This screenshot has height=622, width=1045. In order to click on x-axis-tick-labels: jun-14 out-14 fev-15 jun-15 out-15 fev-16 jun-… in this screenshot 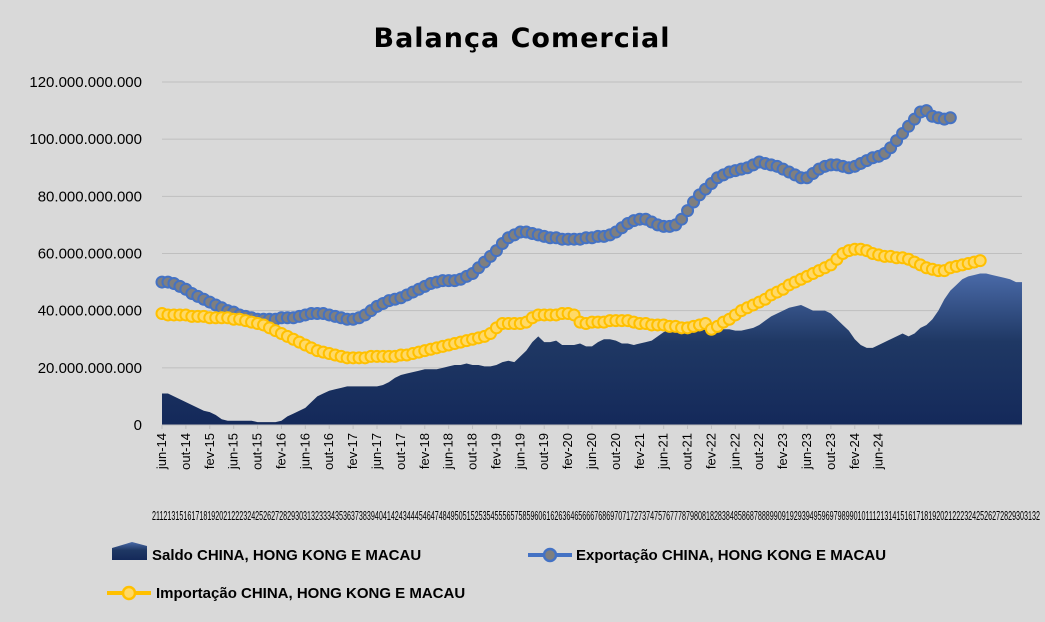, I will do `click(520, 447)`.